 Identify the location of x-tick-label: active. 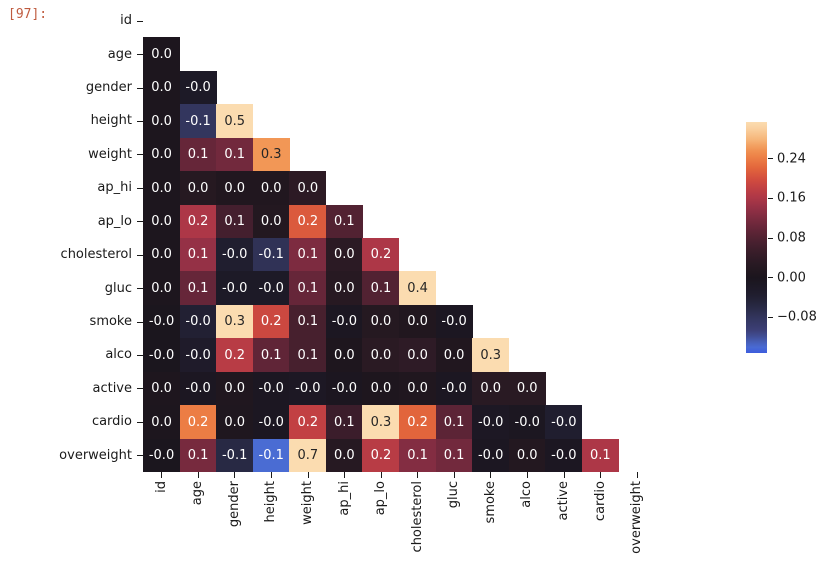
(564, 501).